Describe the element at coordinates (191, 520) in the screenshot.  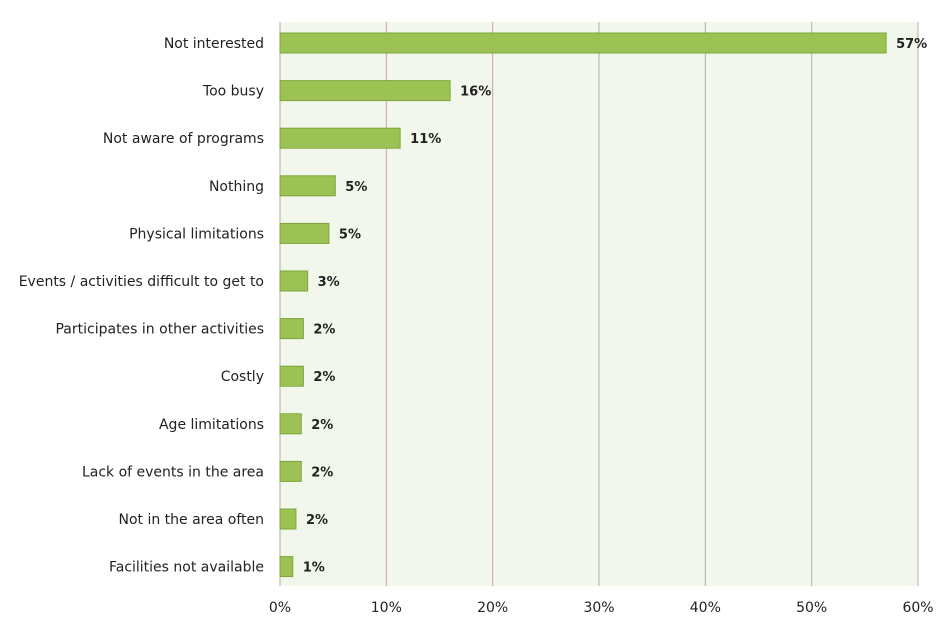
I see `category-label: Not in the area often` at that location.